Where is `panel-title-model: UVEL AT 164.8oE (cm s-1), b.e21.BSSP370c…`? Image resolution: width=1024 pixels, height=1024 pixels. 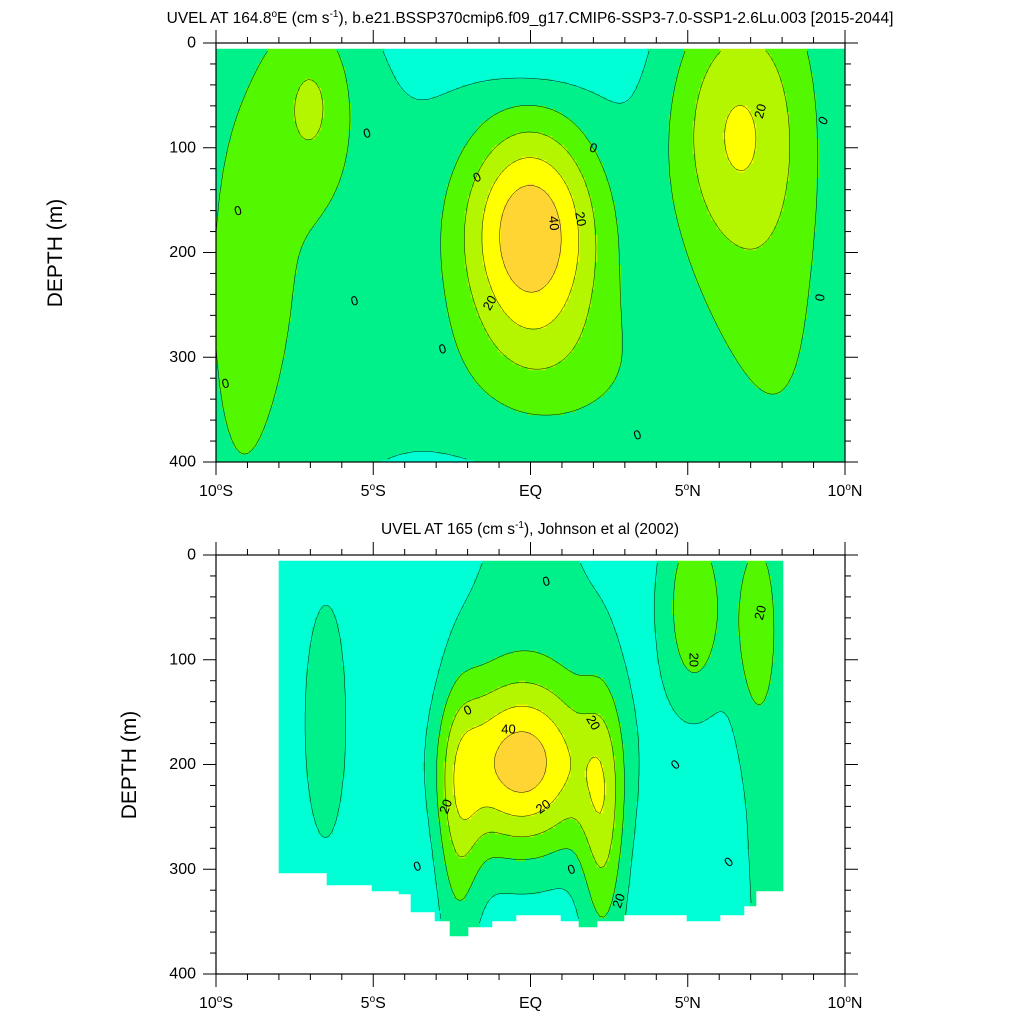 panel-title-model: UVEL AT 164.8oE (cm s-1), b.e21.BSSP370c… is located at coordinates (530, 18).